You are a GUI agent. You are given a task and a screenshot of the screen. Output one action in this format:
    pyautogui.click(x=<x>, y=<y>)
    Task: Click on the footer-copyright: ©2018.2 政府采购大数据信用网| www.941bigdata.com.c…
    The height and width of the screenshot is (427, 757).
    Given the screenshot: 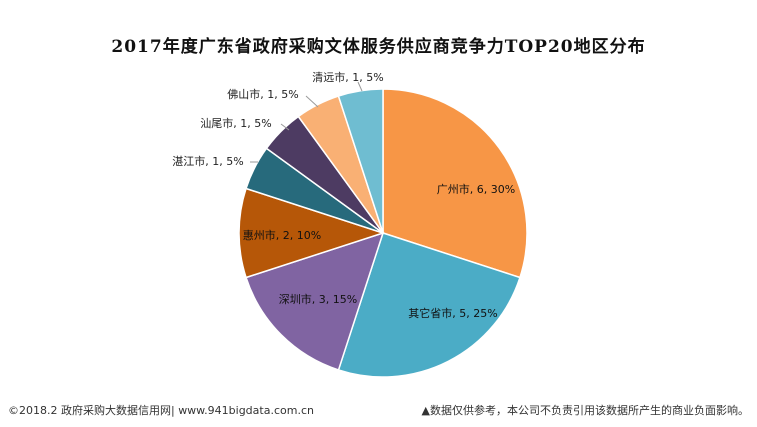 What is the action you would take?
    pyautogui.click(x=161, y=410)
    